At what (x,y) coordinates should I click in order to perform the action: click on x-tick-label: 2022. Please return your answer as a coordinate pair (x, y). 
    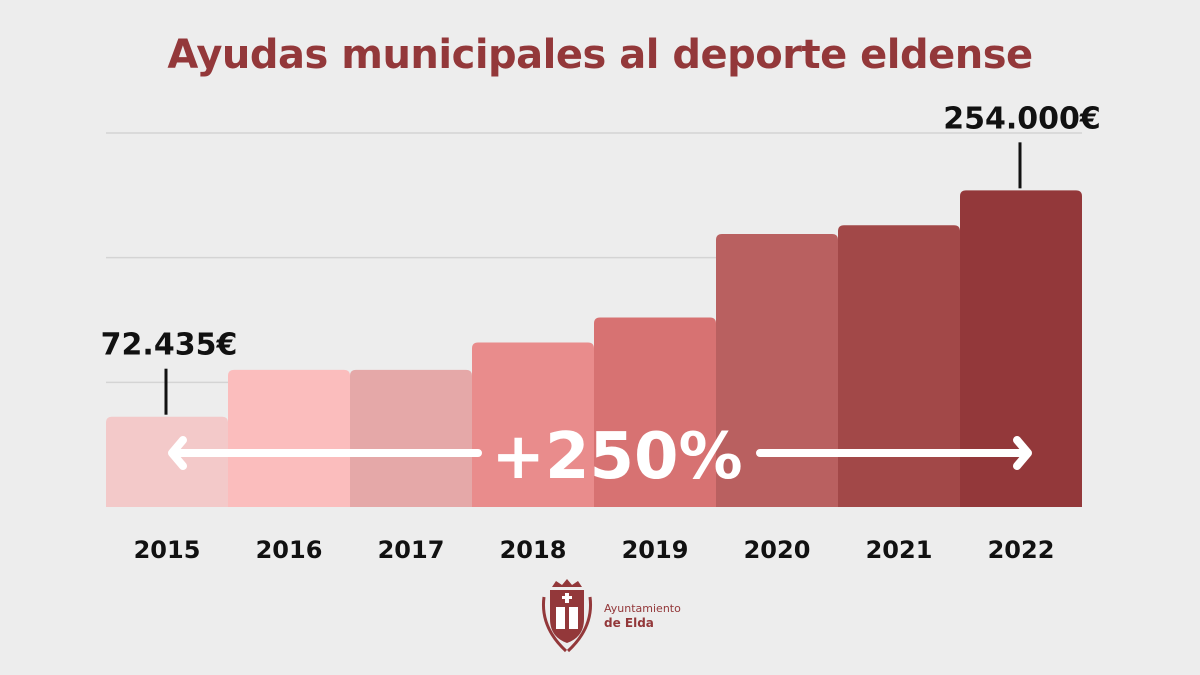
    Looking at the image, I should click on (1021, 550).